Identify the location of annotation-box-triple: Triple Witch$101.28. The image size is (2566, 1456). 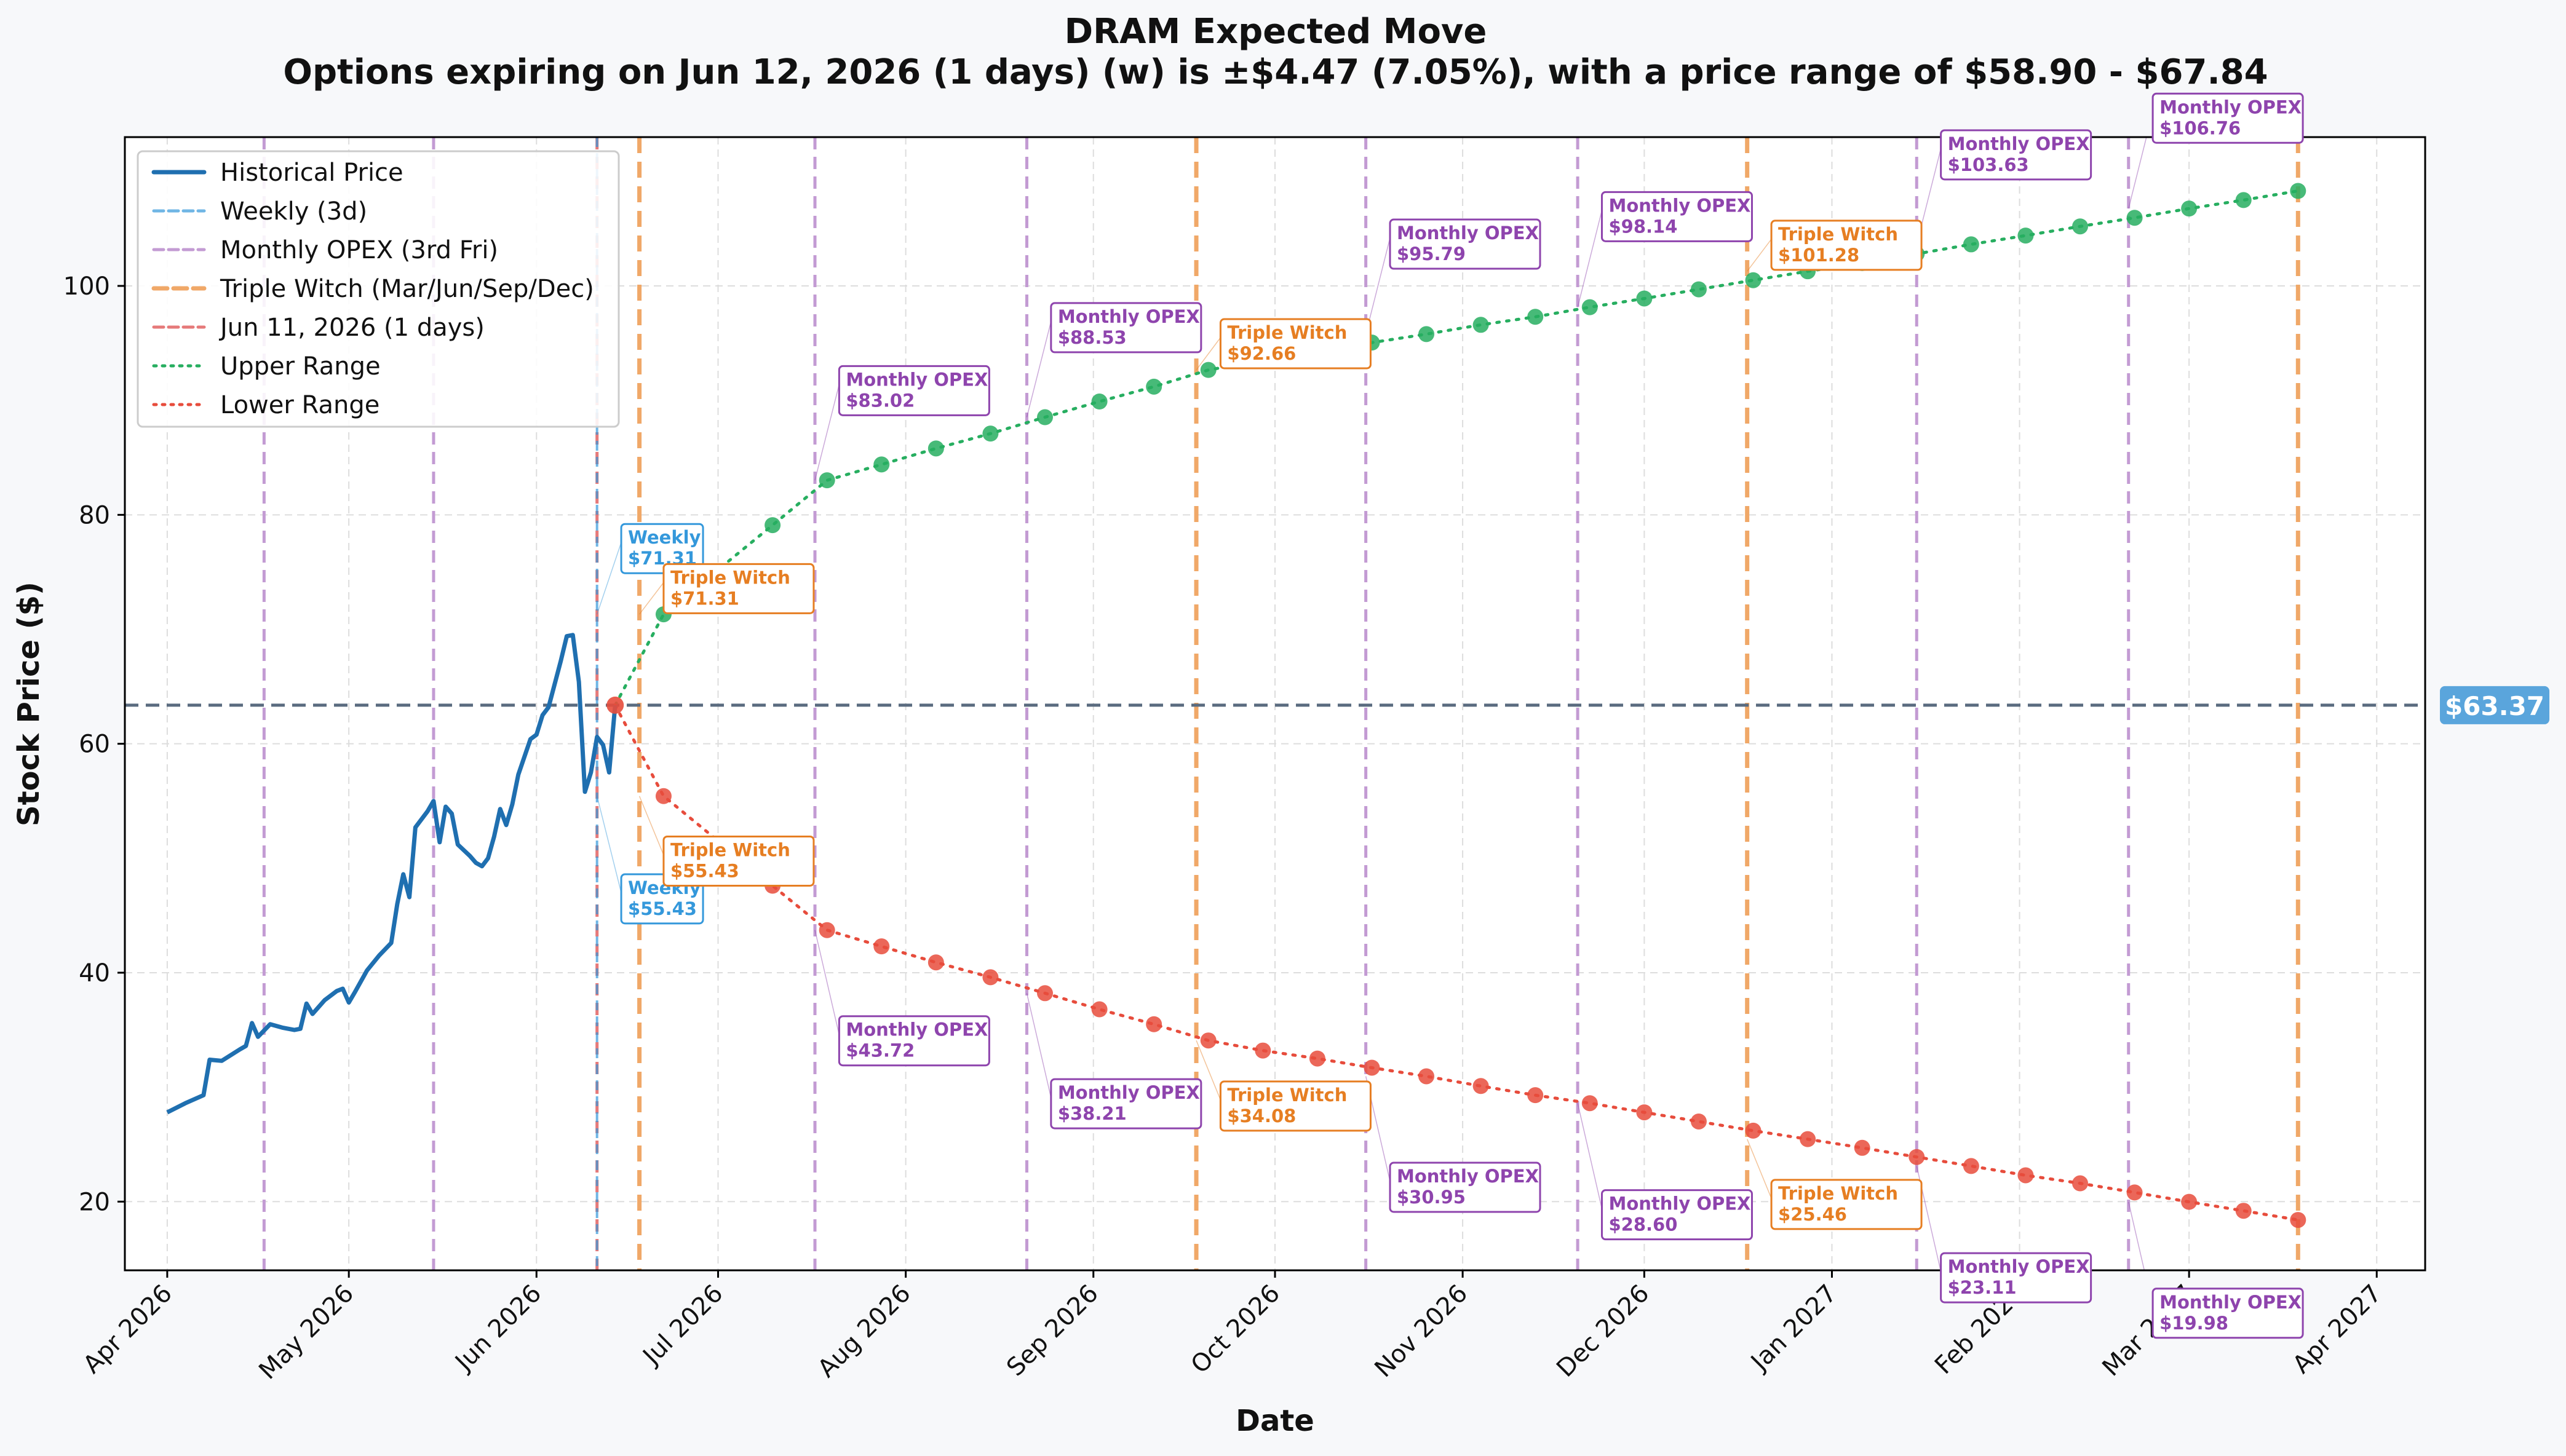
(1846, 245).